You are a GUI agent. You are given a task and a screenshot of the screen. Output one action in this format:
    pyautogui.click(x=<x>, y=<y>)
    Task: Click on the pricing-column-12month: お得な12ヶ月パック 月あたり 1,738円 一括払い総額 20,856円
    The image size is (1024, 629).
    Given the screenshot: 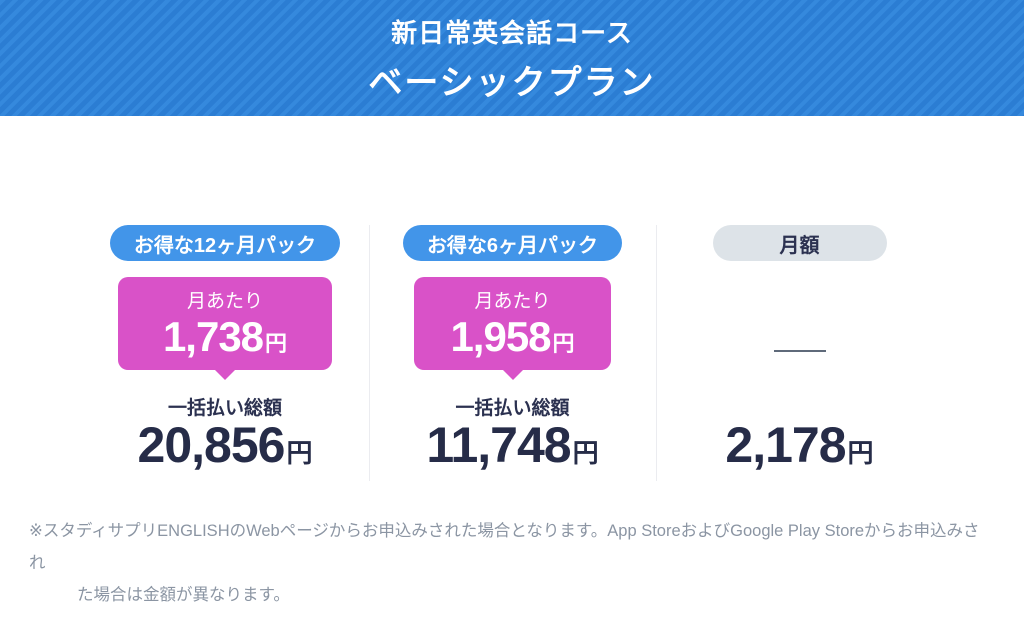 What is the action you would take?
    pyautogui.click(x=225, y=353)
    